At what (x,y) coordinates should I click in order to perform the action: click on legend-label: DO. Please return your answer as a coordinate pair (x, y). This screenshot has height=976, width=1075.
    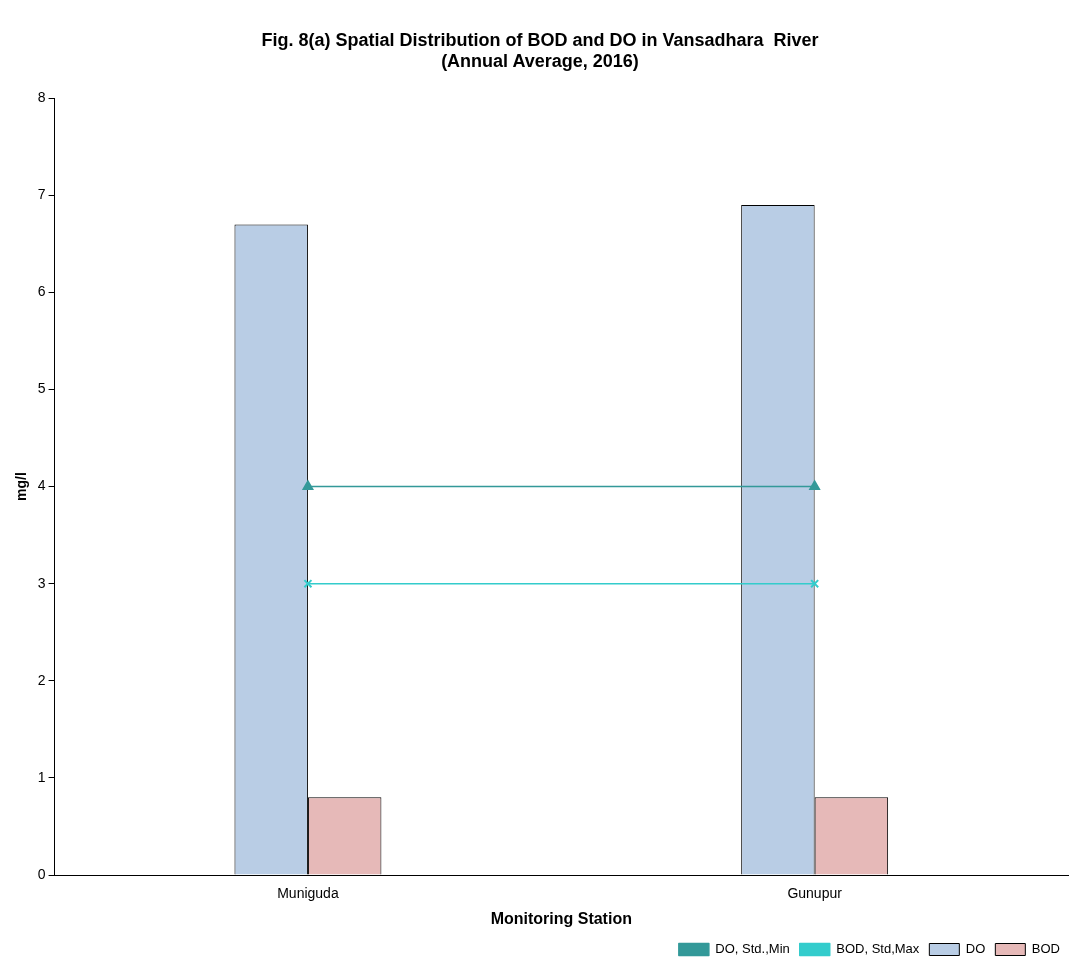
    Looking at the image, I should click on (975, 949).